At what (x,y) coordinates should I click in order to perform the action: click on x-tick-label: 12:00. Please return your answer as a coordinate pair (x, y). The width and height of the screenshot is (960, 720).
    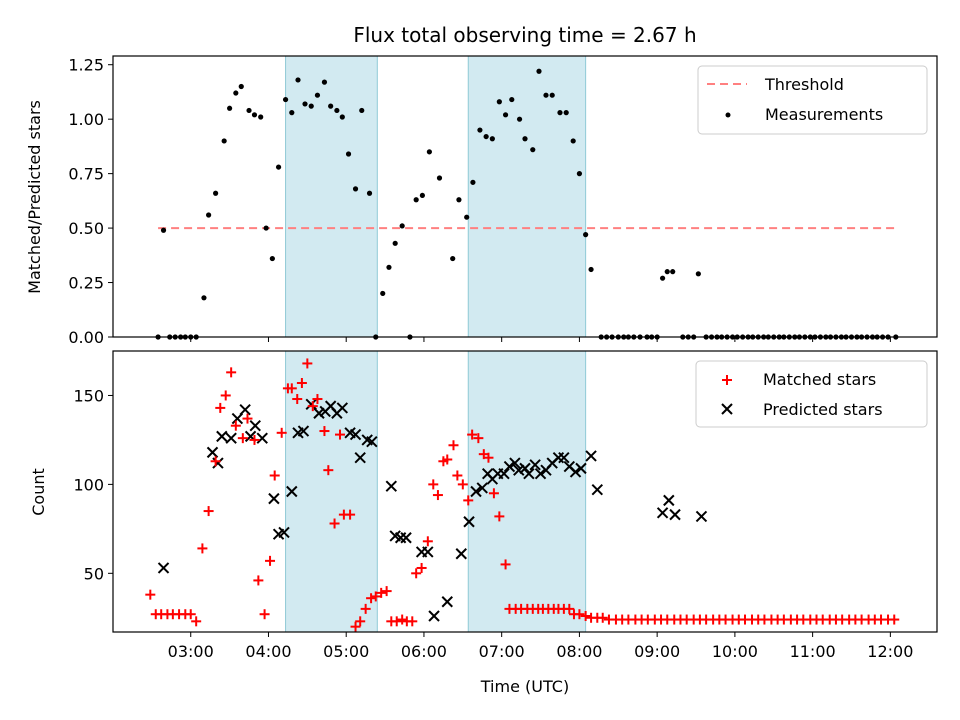
    Looking at the image, I should click on (890, 651).